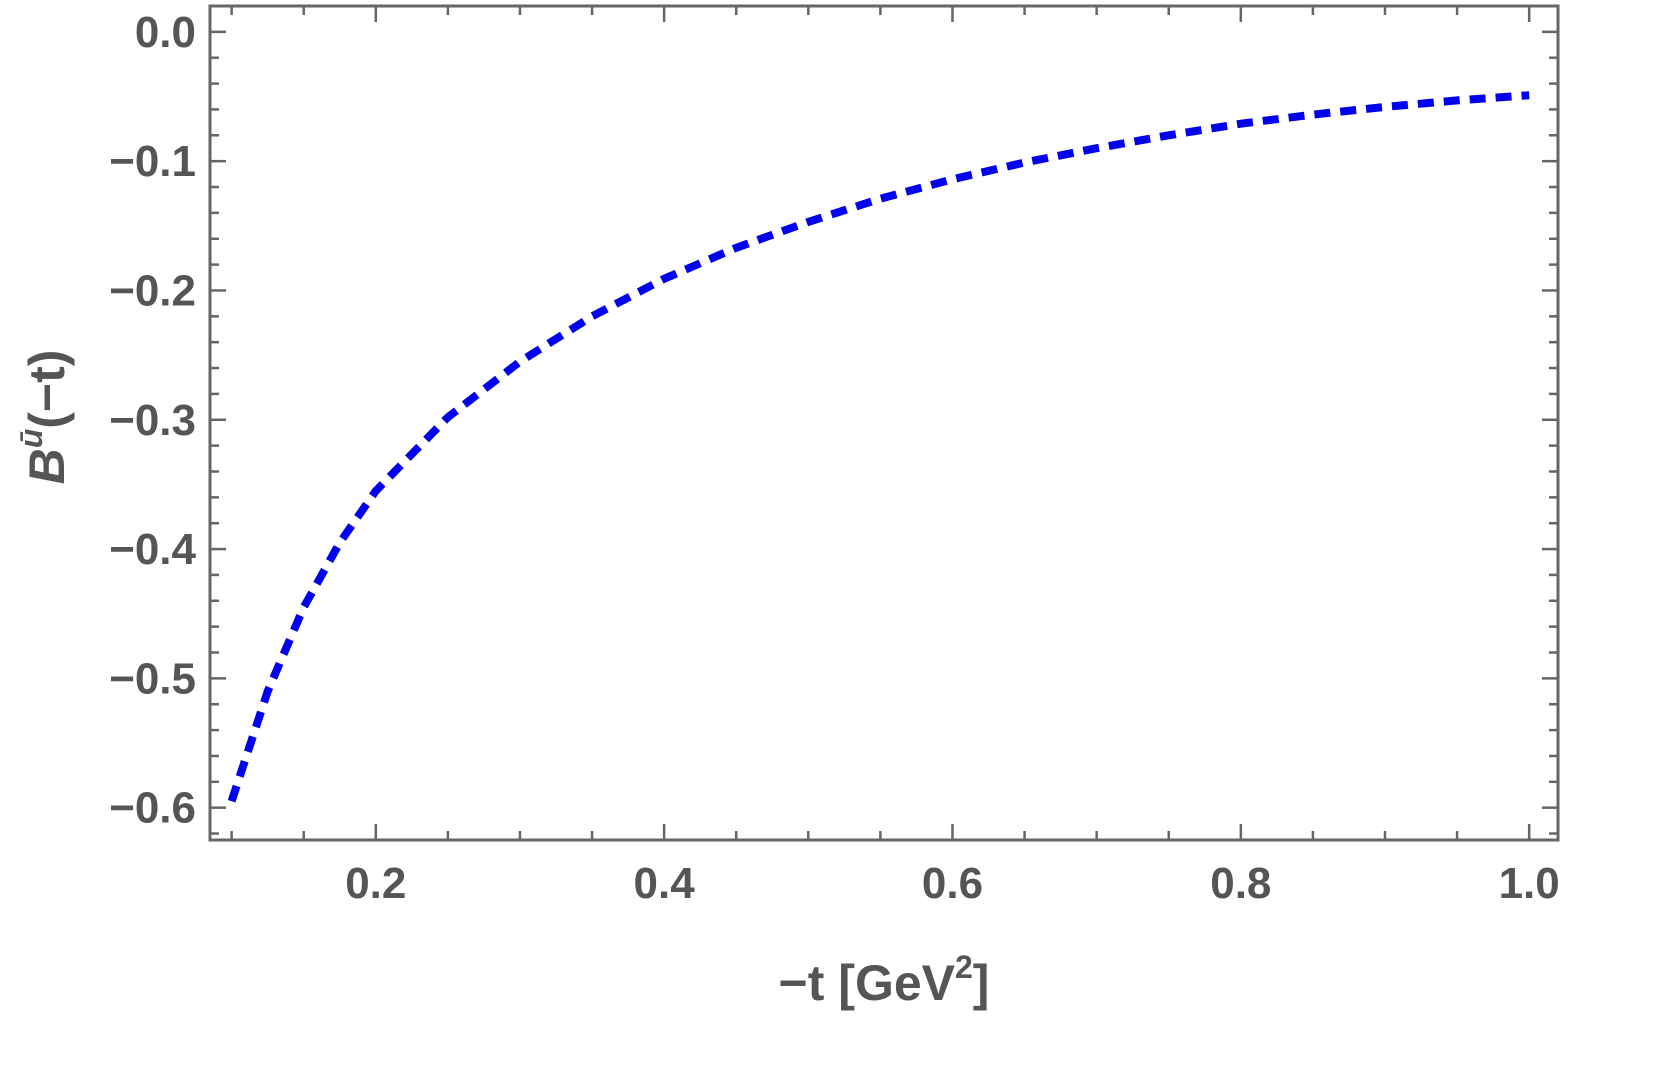 This screenshot has height=1071, width=1667. I want to click on y-tick-label: −0.3, so click(152, 420).